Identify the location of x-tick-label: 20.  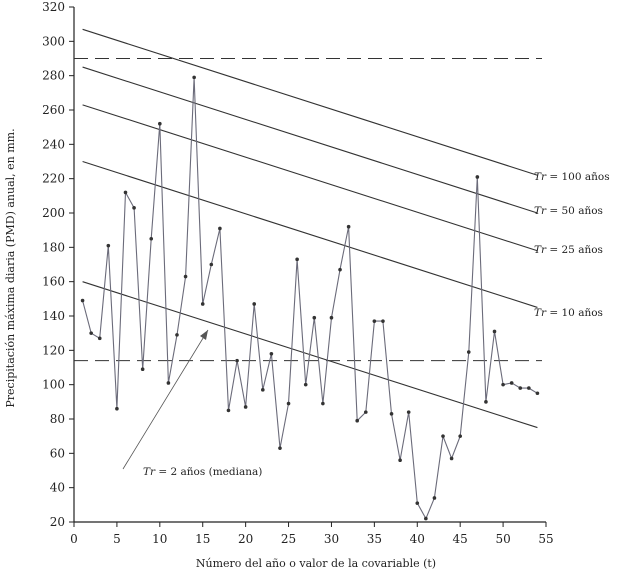
(245, 539).